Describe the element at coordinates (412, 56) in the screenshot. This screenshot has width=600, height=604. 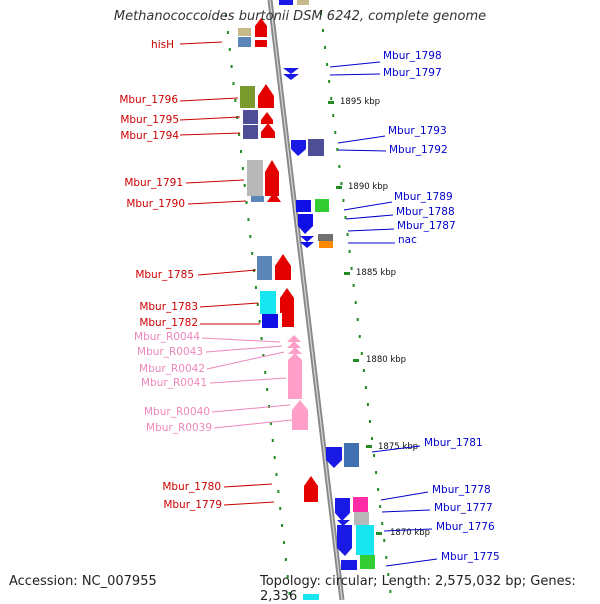
I see `outer-gene-label: Mbur_1798` at that location.